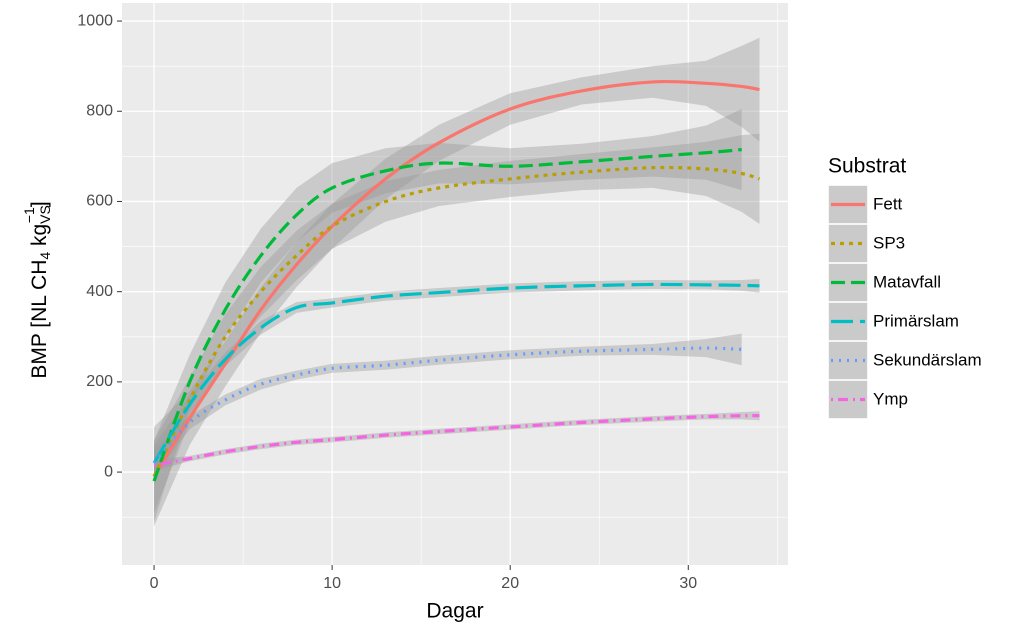 The image size is (1024, 640). I want to click on legend-label: Matavfall, so click(907, 281).